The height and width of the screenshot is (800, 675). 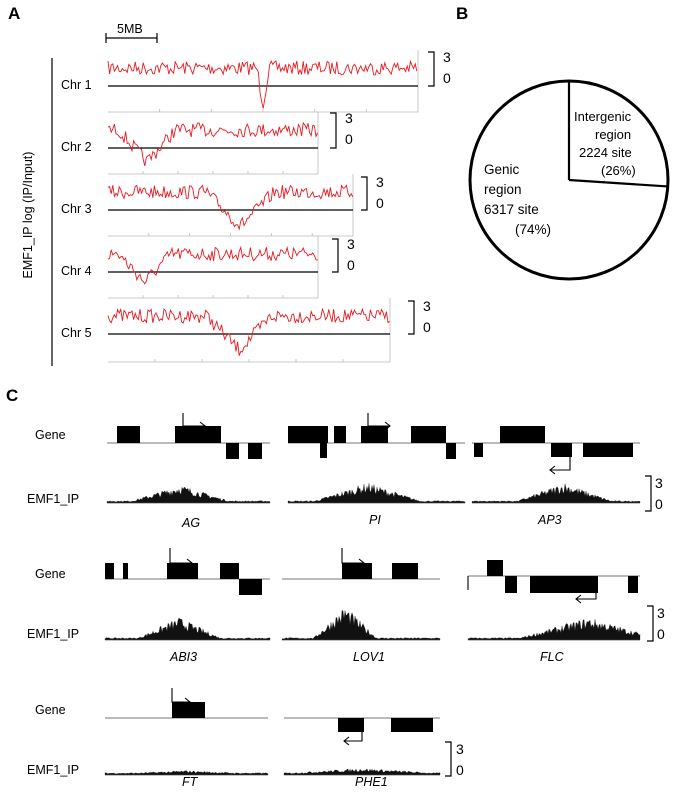 What do you see at coordinates (431, 69) in the screenshot?
I see `scale-bracket-chr1` at bounding box center [431, 69].